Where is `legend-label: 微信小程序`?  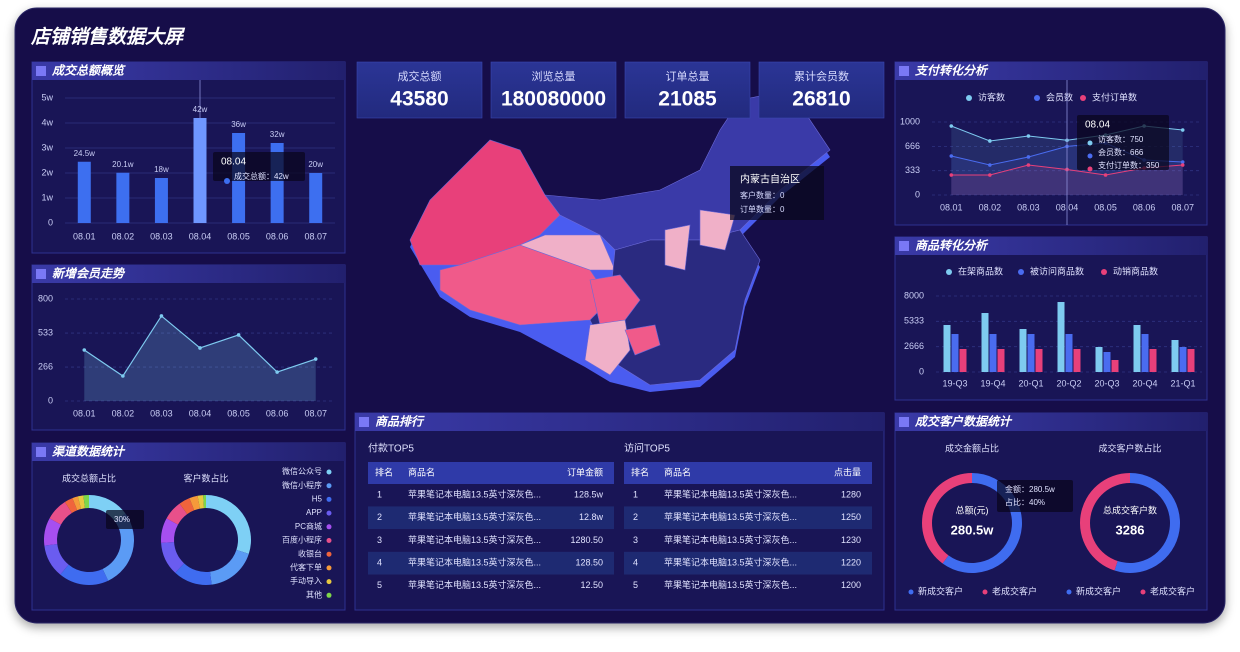
legend-label: 微信小程序 is located at coordinates (302, 485).